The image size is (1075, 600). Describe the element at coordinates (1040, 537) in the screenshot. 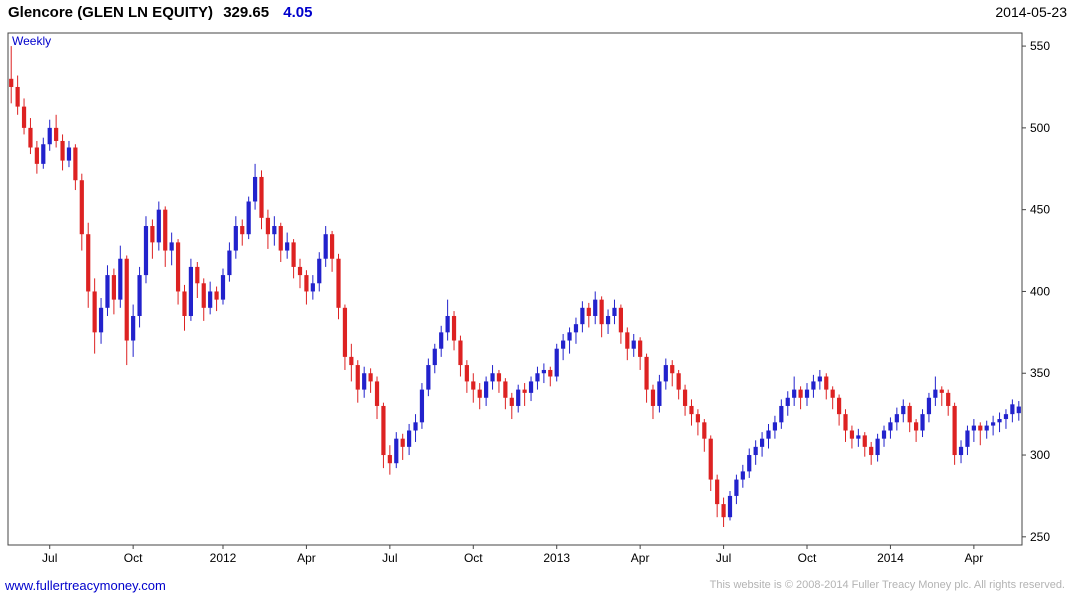

I see `y-tick-label: 250` at that location.